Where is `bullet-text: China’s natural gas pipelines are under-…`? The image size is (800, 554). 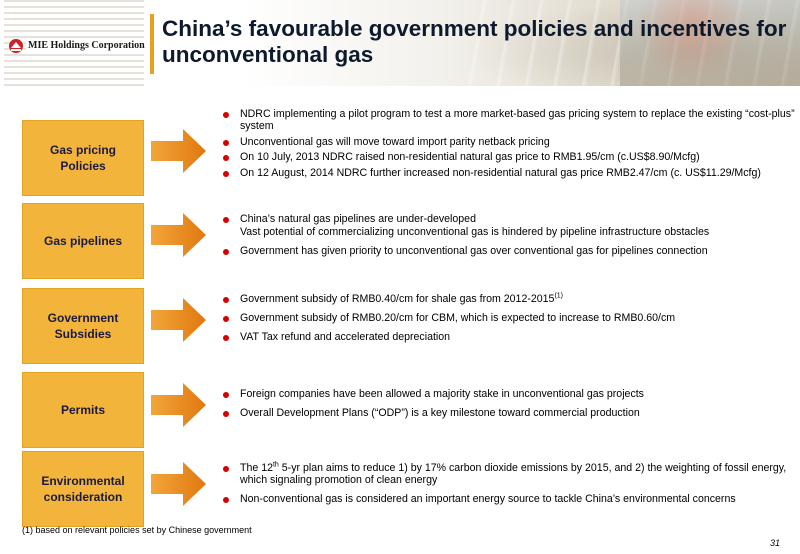 bullet-text: China’s natural gas pipelines are under-… is located at coordinates (358, 219).